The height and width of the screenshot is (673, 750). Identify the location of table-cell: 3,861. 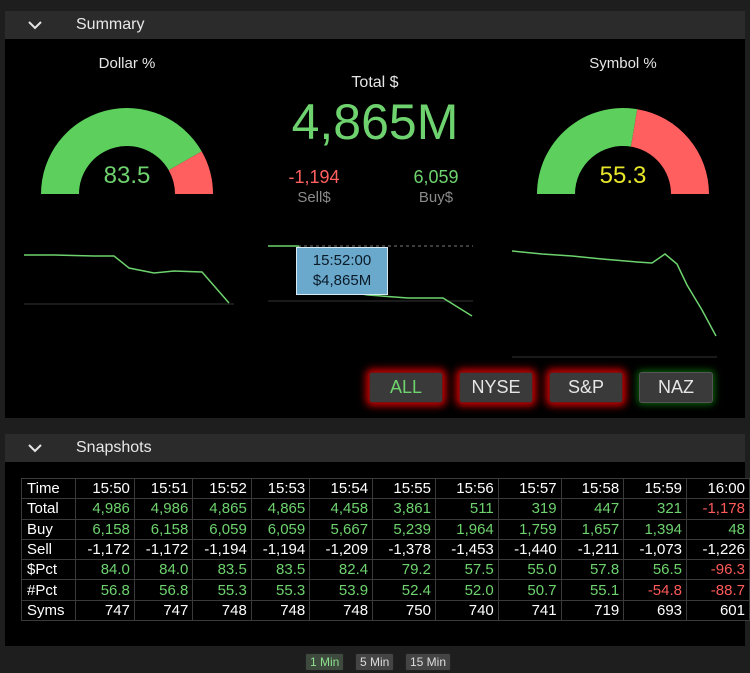
(404, 509).